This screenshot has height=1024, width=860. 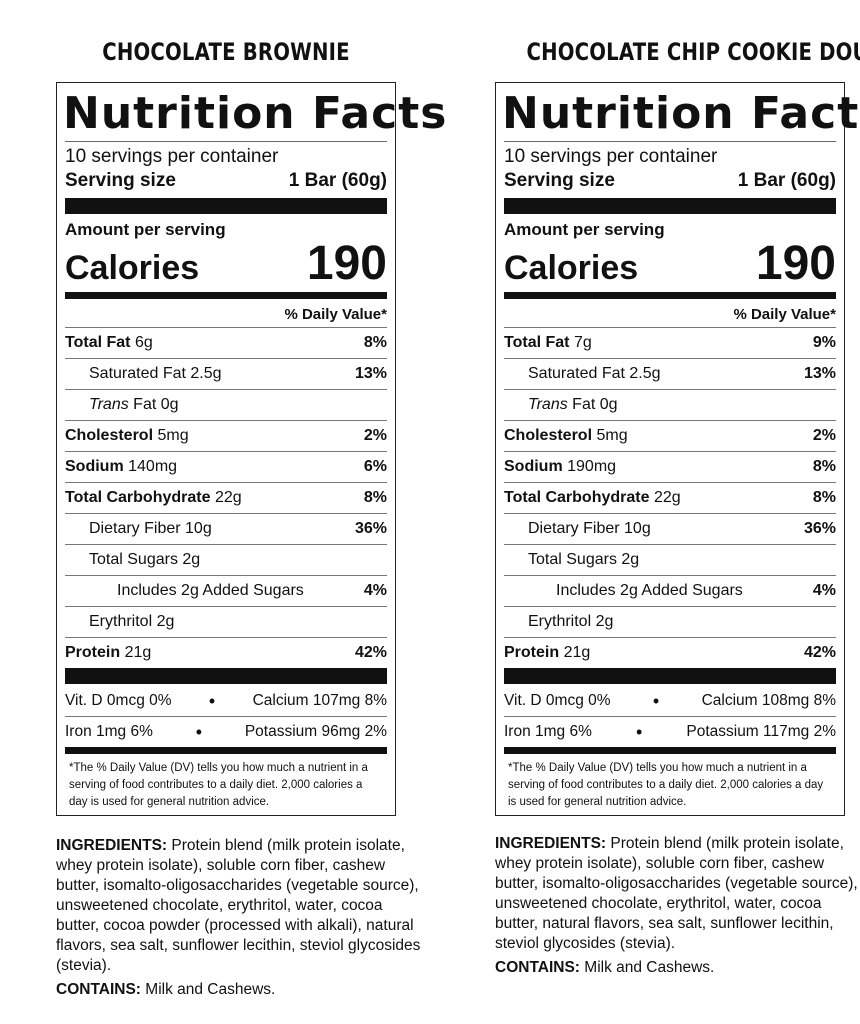 I want to click on nutrition-facts-heading: Nutrition Facts, so click(x=681, y=113).